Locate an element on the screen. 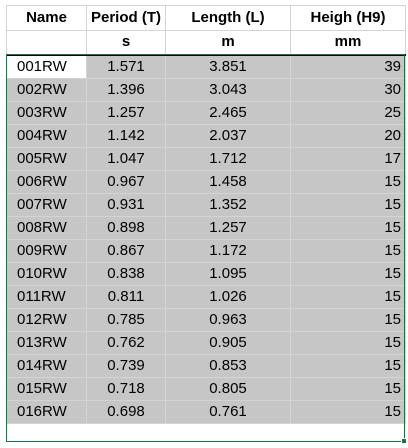 Image resolution: width=408 pixels, height=448 pixels. cell-period: 1.257 is located at coordinates (126, 112).